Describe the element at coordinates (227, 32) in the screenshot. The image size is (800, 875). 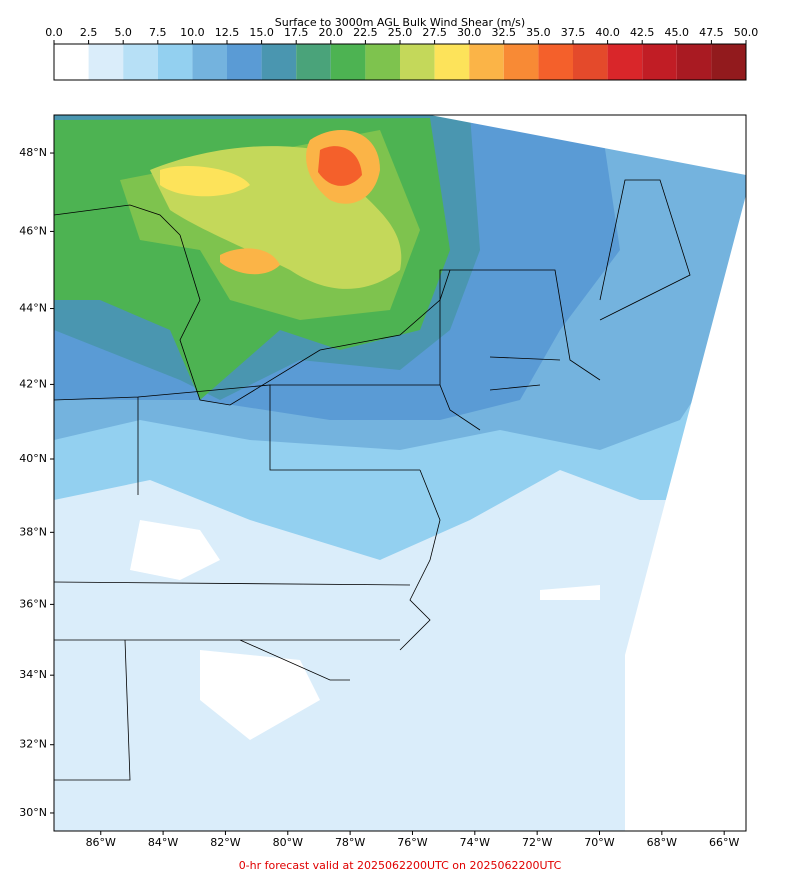
I see `colorbar-tick-label: 12.5` at that location.